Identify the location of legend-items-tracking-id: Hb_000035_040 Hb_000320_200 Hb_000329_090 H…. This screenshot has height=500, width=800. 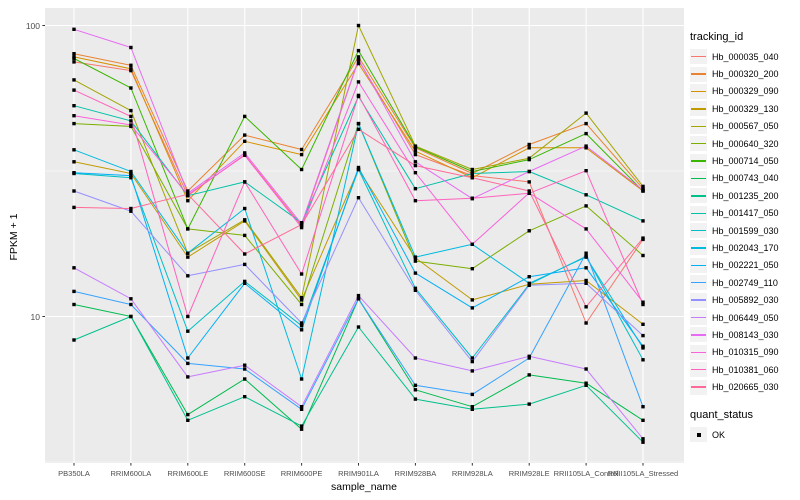
(744, 222).